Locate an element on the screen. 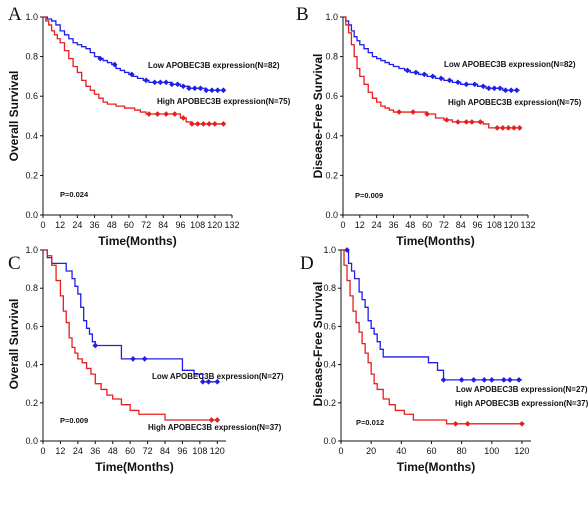  y-axis-title: Disease-Free Survival is located at coordinates (318, 116).